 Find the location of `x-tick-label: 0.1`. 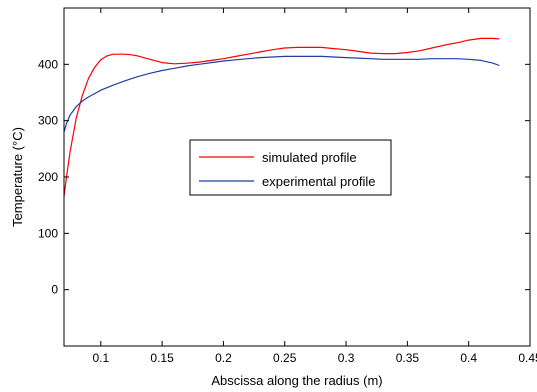

x-tick-label: 0.1 is located at coordinates (100, 358).